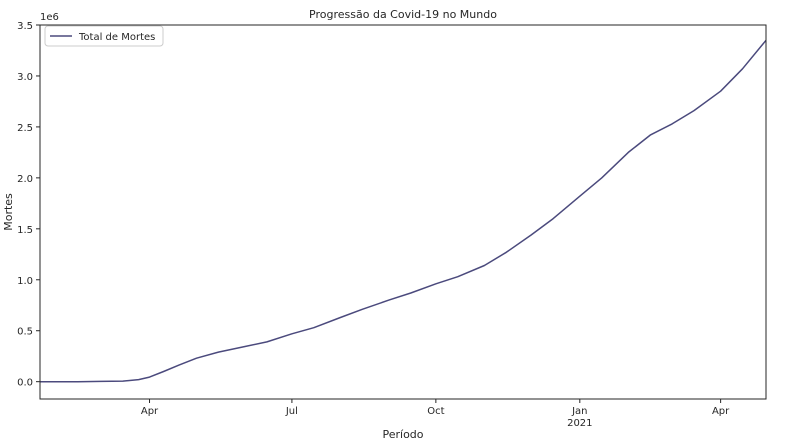  Describe the element at coordinates (291, 411) in the screenshot. I see `x-tick-label: Jul` at that location.